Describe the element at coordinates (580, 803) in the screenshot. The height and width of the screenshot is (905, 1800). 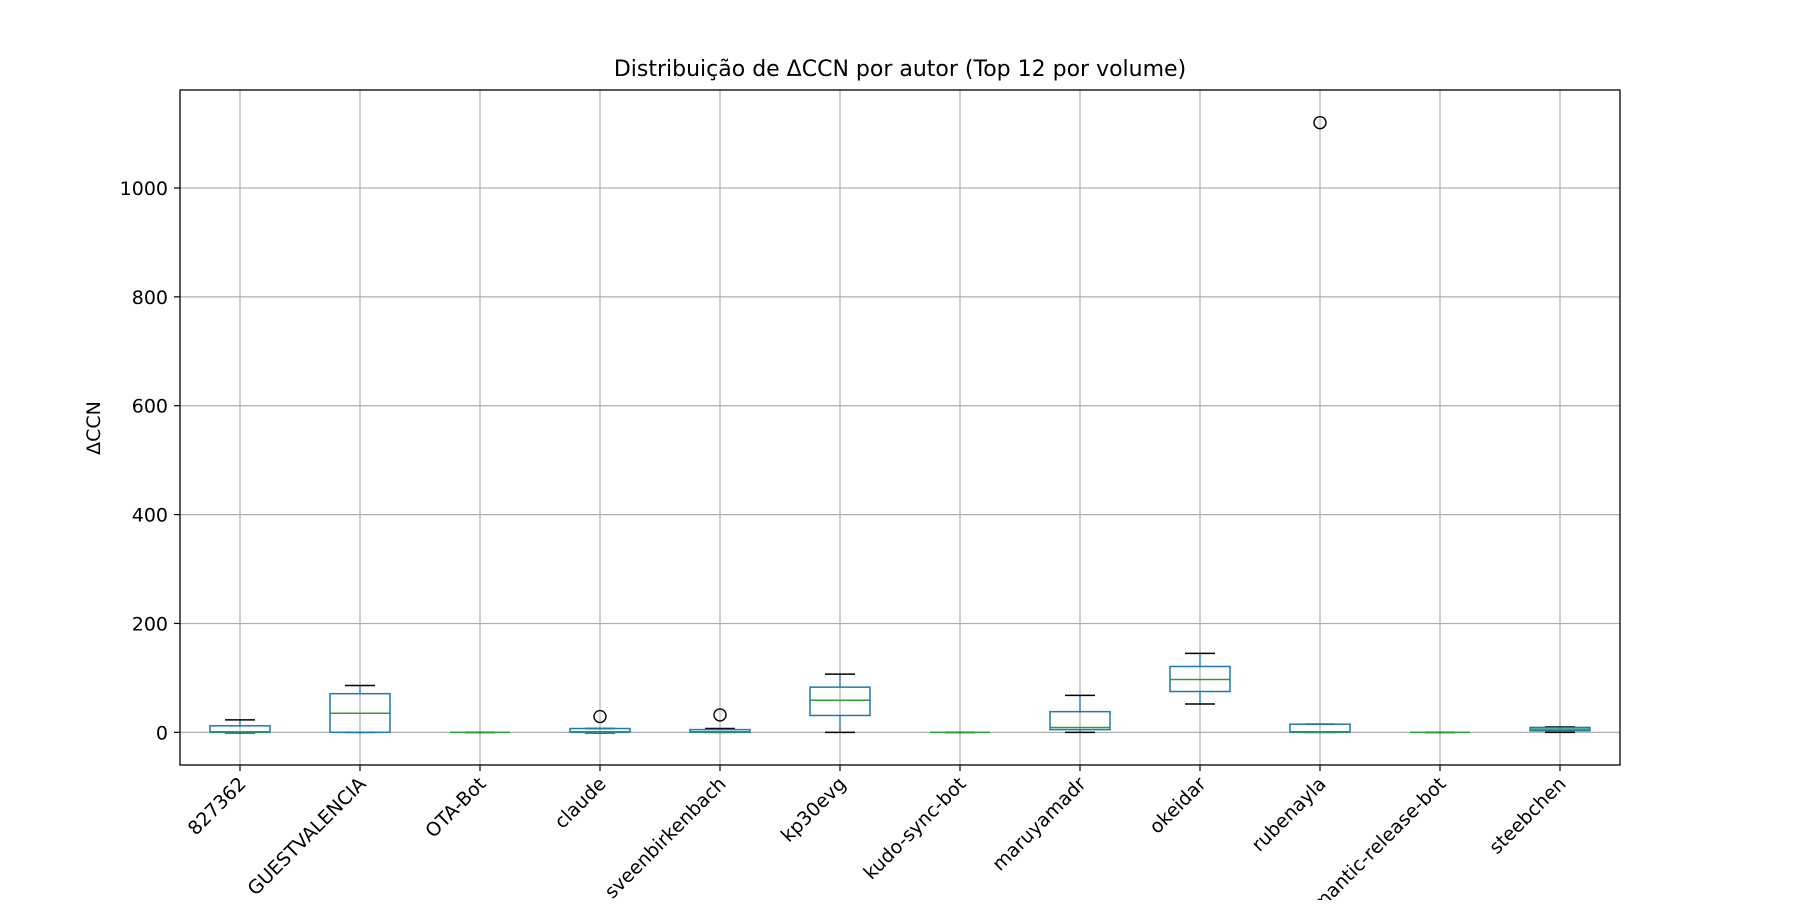
I see `x-tick-label: claude` at that location.